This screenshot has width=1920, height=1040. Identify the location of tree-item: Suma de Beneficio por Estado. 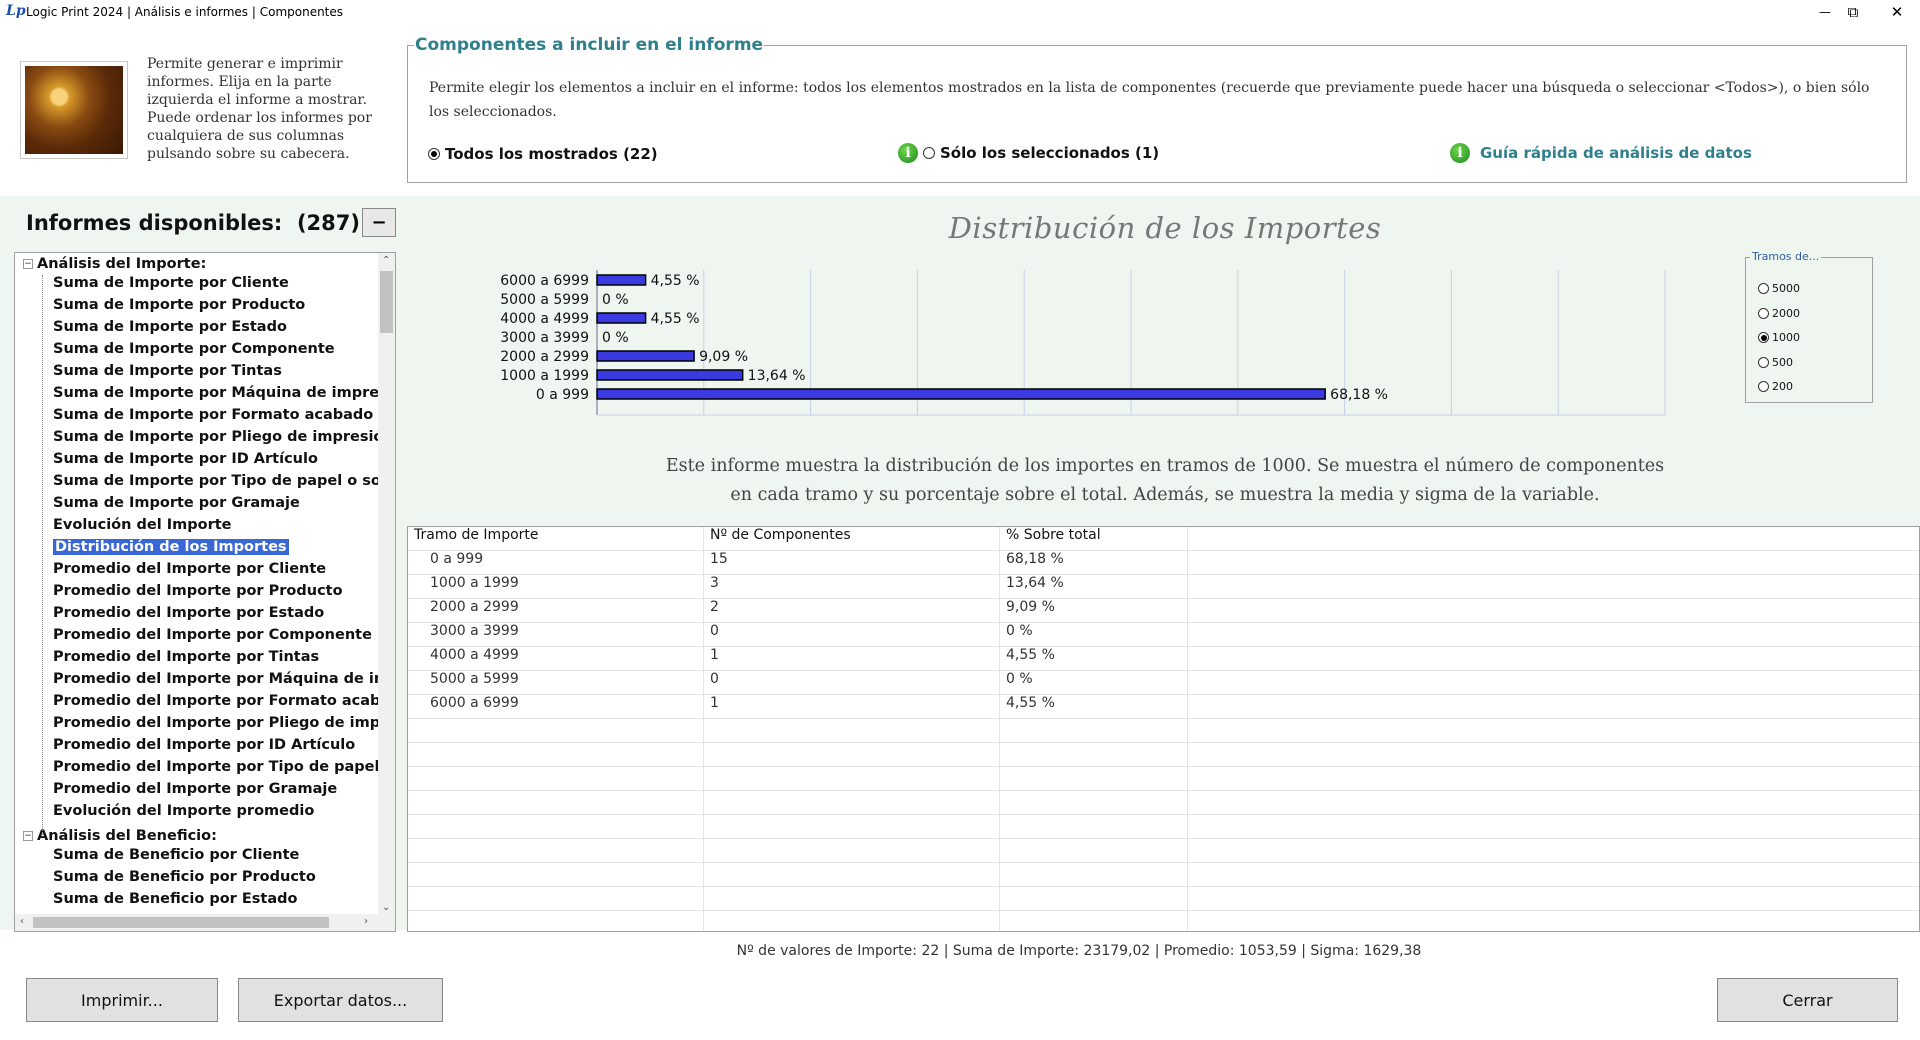
(196, 902).